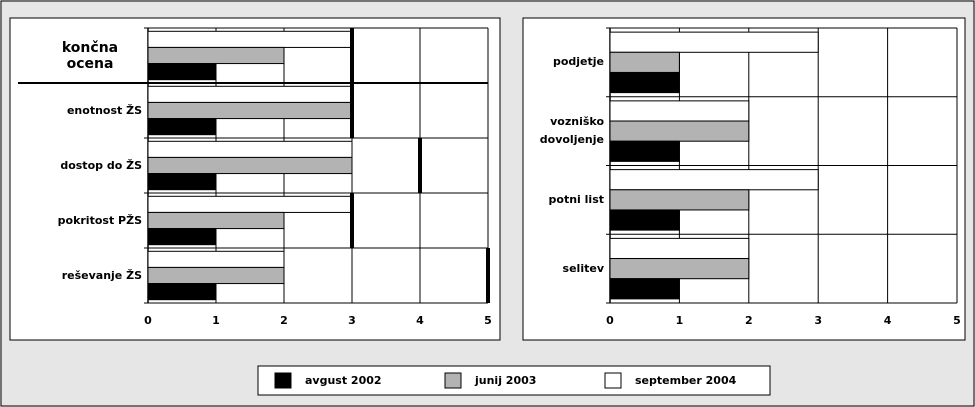 The height and width of the screenshot is (407, 975). What do you see at coordinates (343, 380) in the screenshot?
I see `legend-label: avgust 2002` at bounding box center [343, 380].